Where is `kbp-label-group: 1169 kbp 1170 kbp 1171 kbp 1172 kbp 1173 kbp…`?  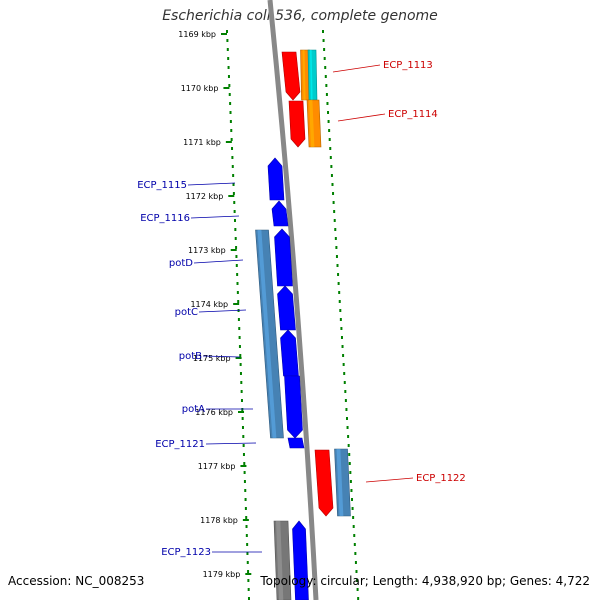
kbp-label-group: 1169 kbp 1170 kbp 1171 kbp 1172 kbp 1173 kbp… is located at coordinates (215, 304).